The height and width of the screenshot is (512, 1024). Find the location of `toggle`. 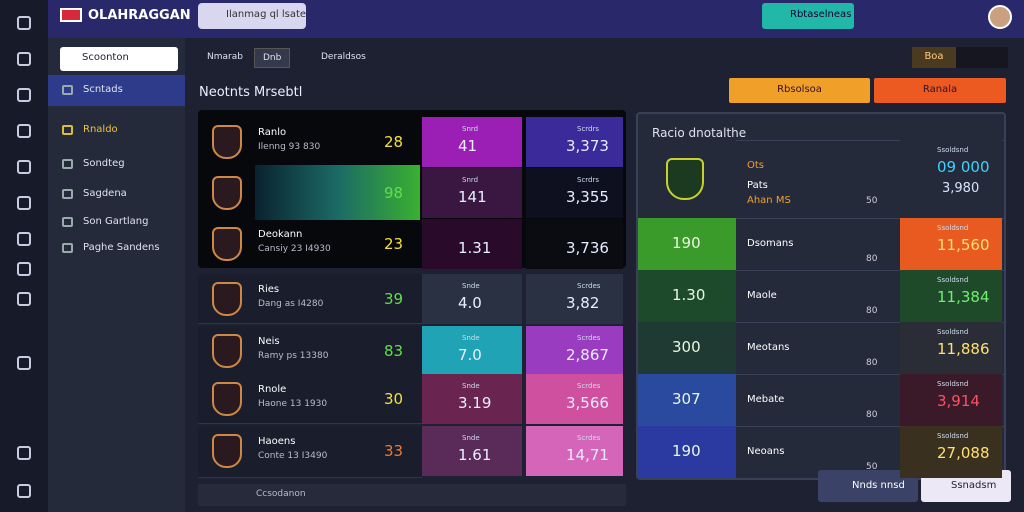

toggle is located at coordinates (982, 57).